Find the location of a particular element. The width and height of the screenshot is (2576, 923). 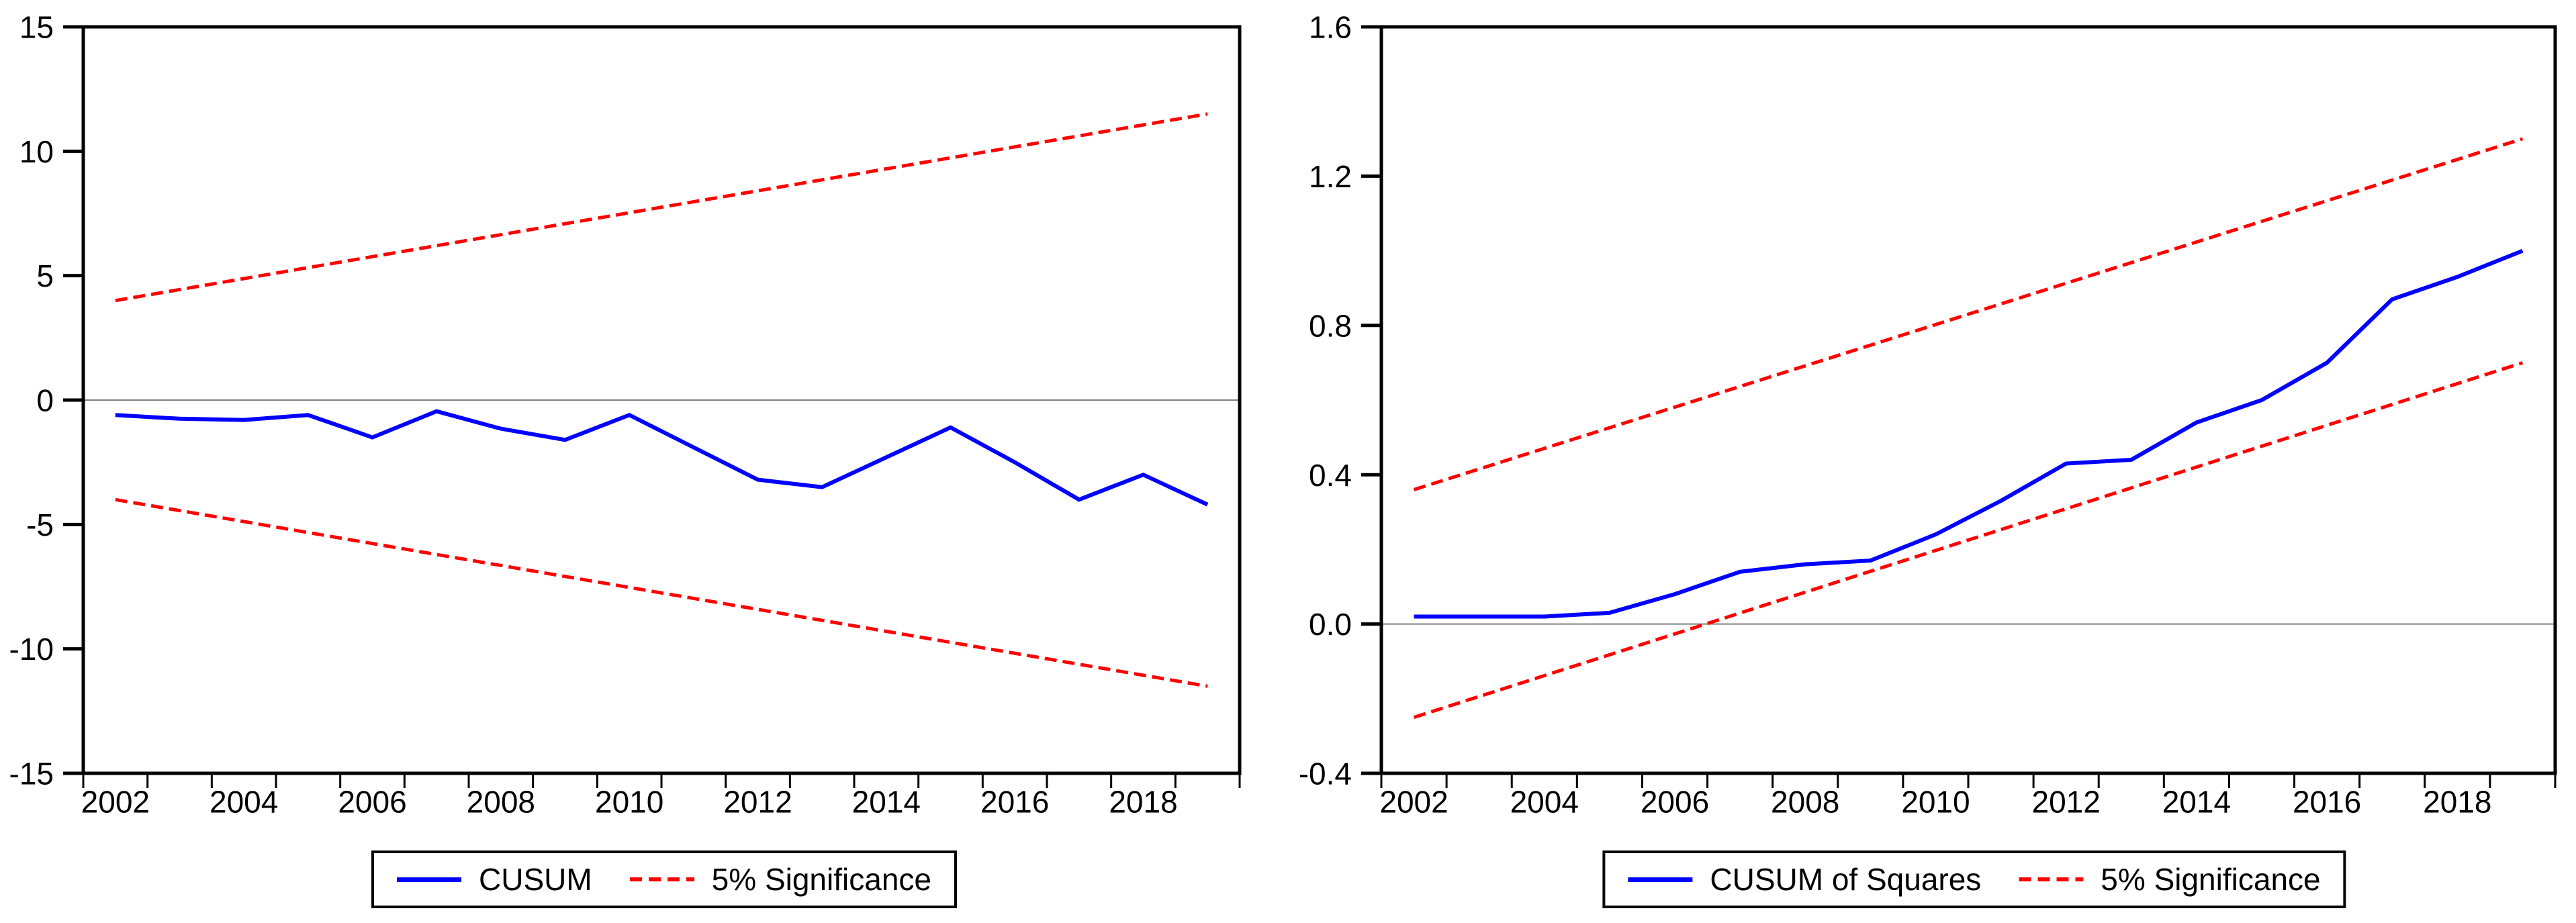

legend-label-cusum-of-squares: CUSUM of Squares is located at coordinates (1846, 880).